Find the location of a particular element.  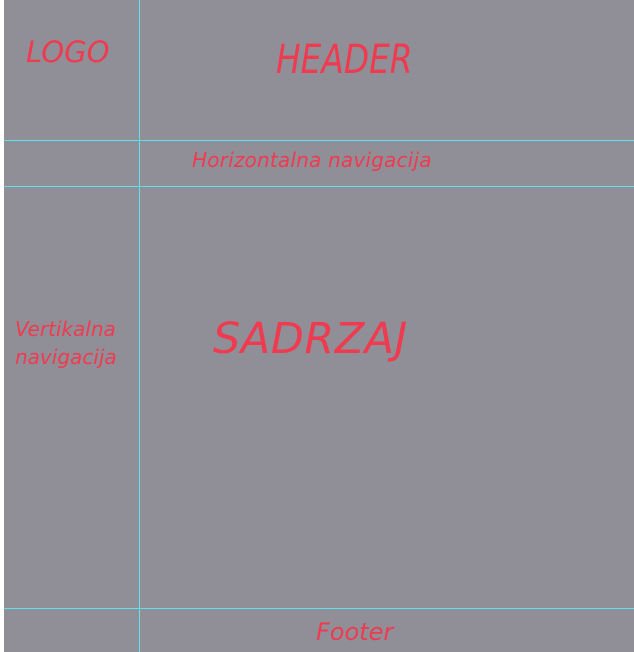

guide-line-horizontal-footer is located at coordinates (319, 608).